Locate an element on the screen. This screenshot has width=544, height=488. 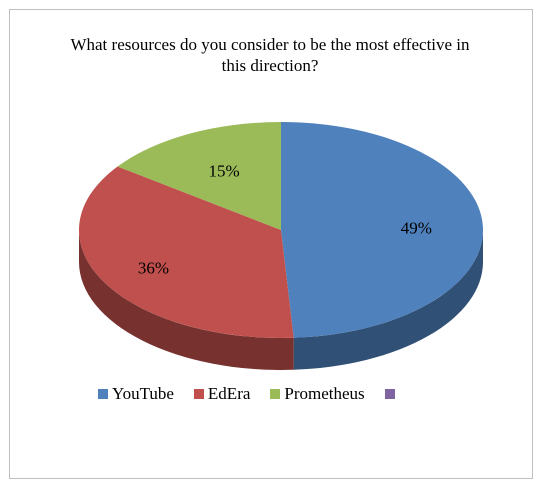
pie-slice-edera is located at coordinates (186, 252).